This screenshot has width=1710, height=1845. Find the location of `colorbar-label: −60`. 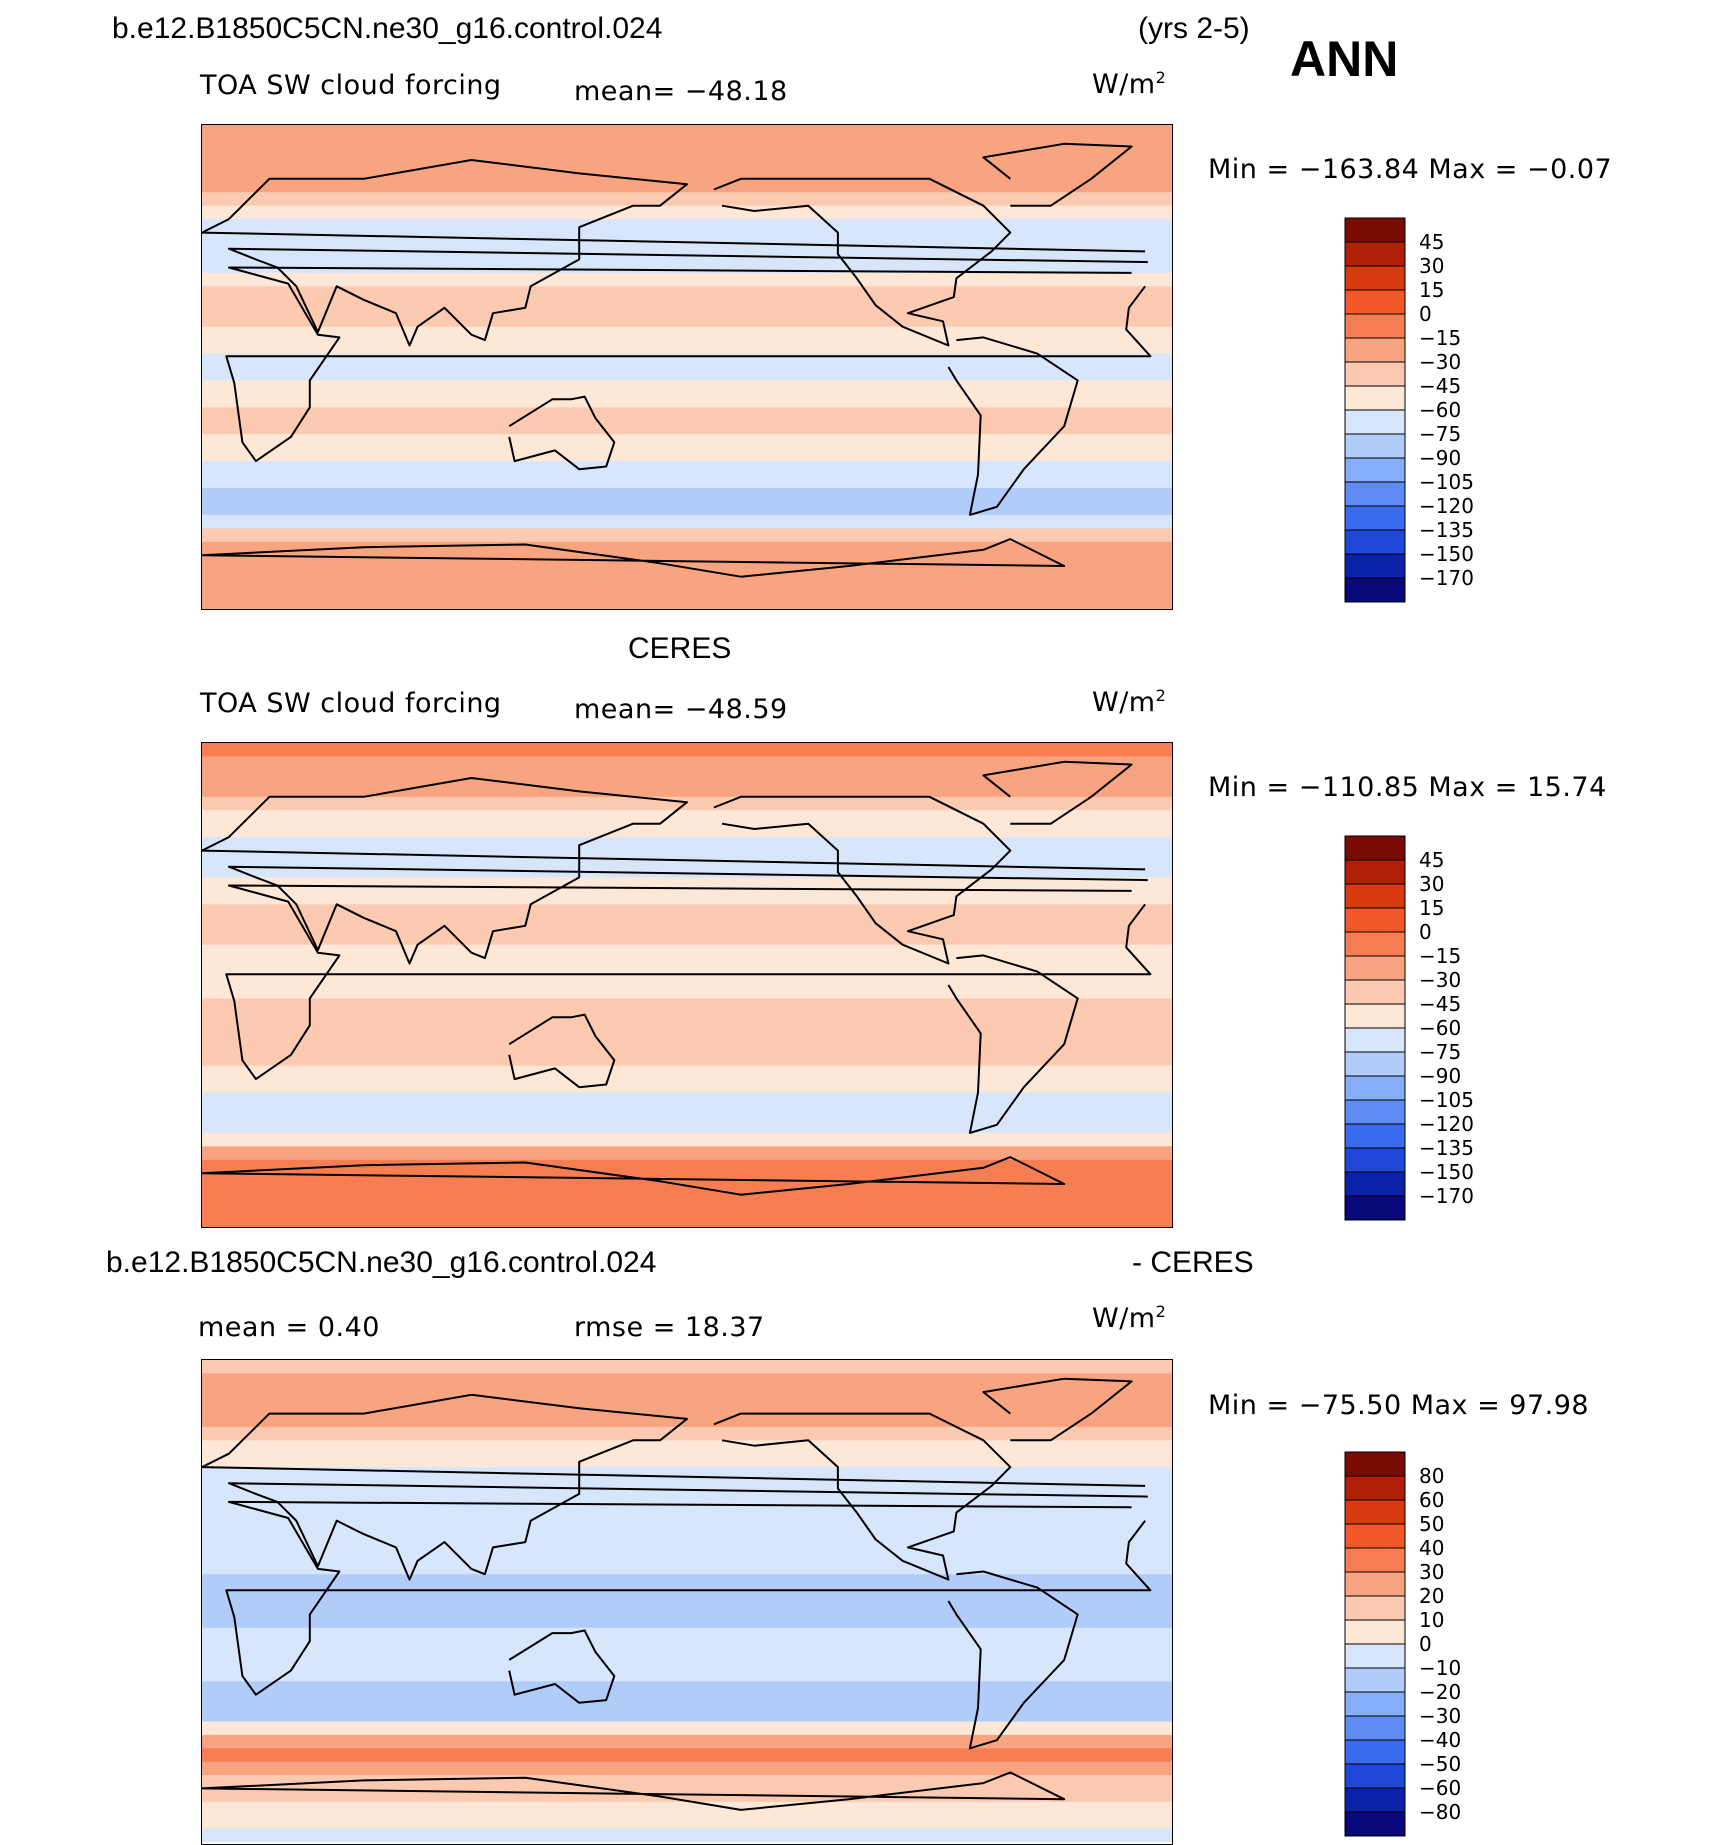

colorbar-label: −60 is located at coordinates (1440, 1028).